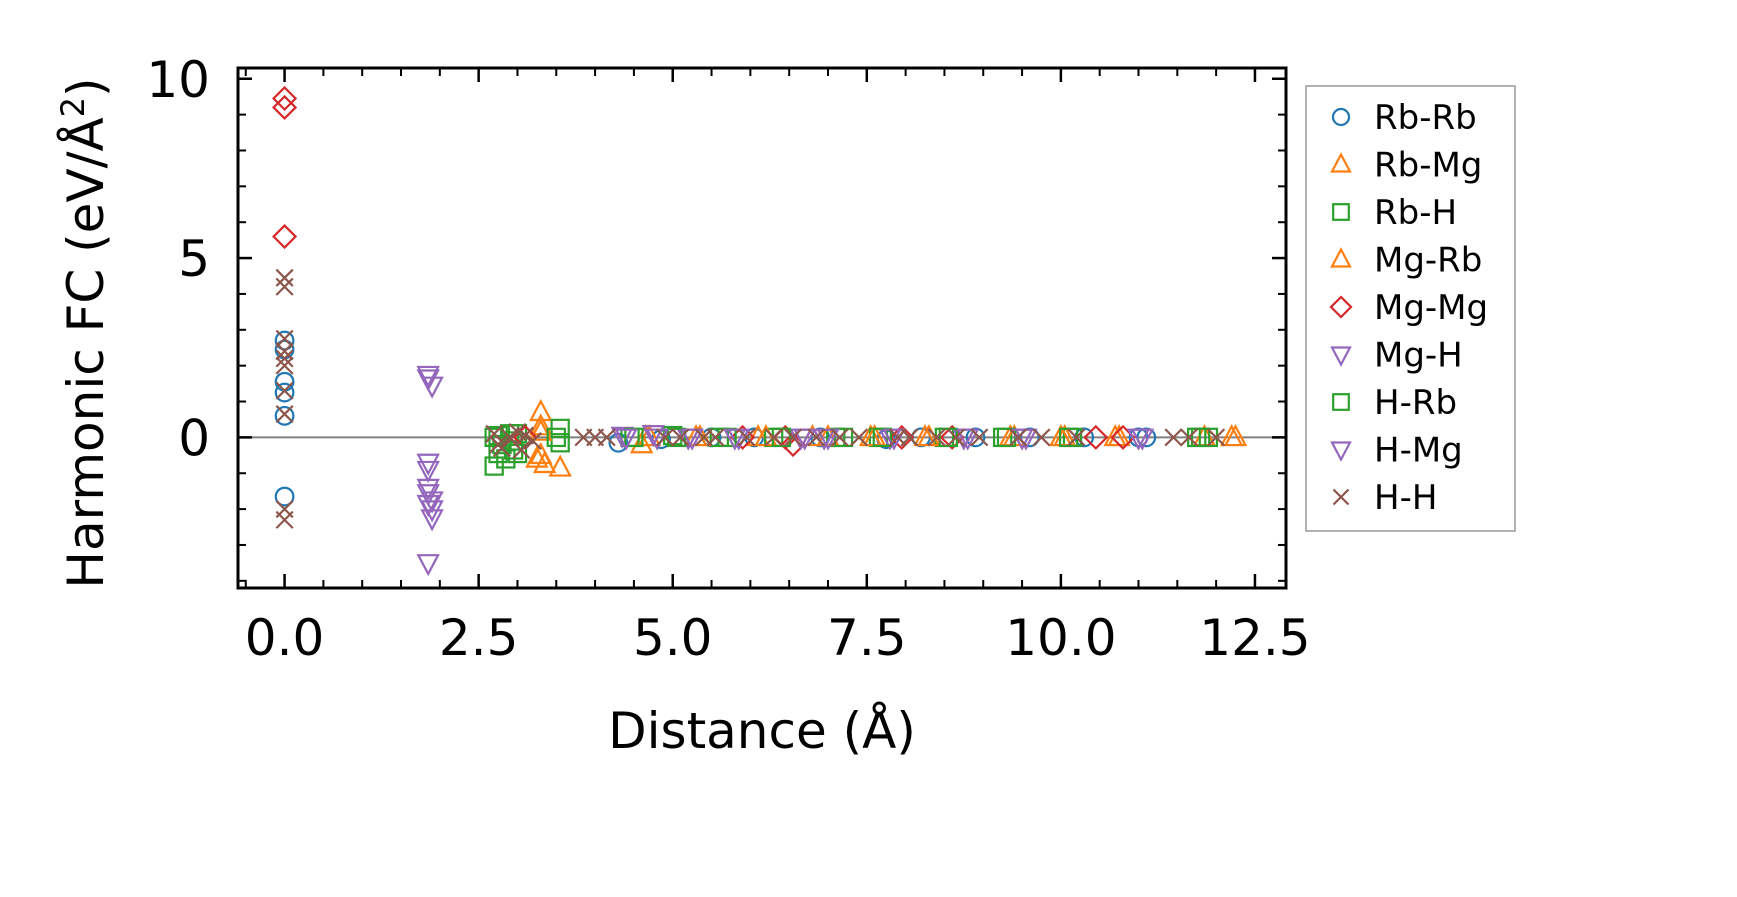  I want to click on y-axis-label-main: Harmonic FC (eV/Å, so click(86, 352).